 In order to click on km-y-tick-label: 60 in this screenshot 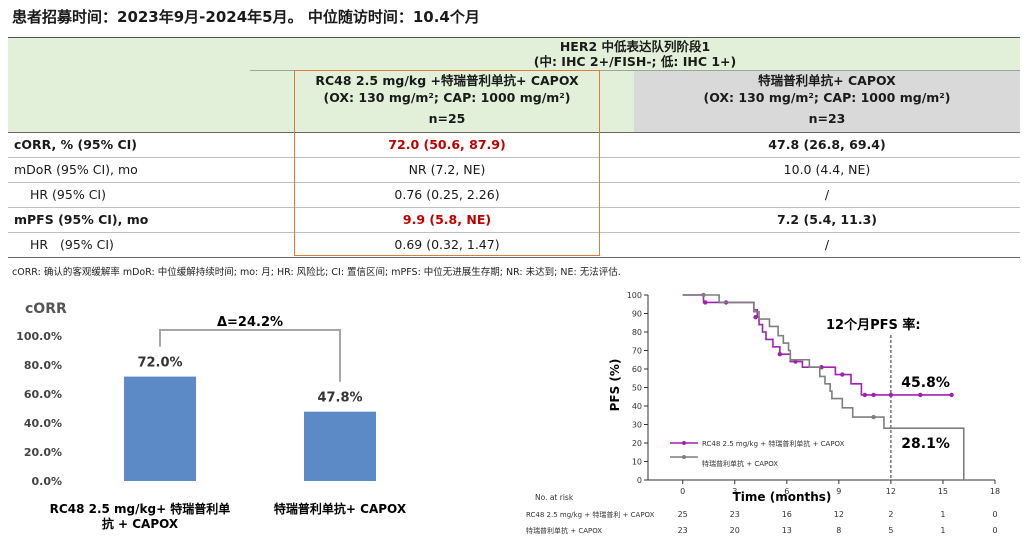, I will do `click(637, 369)`.